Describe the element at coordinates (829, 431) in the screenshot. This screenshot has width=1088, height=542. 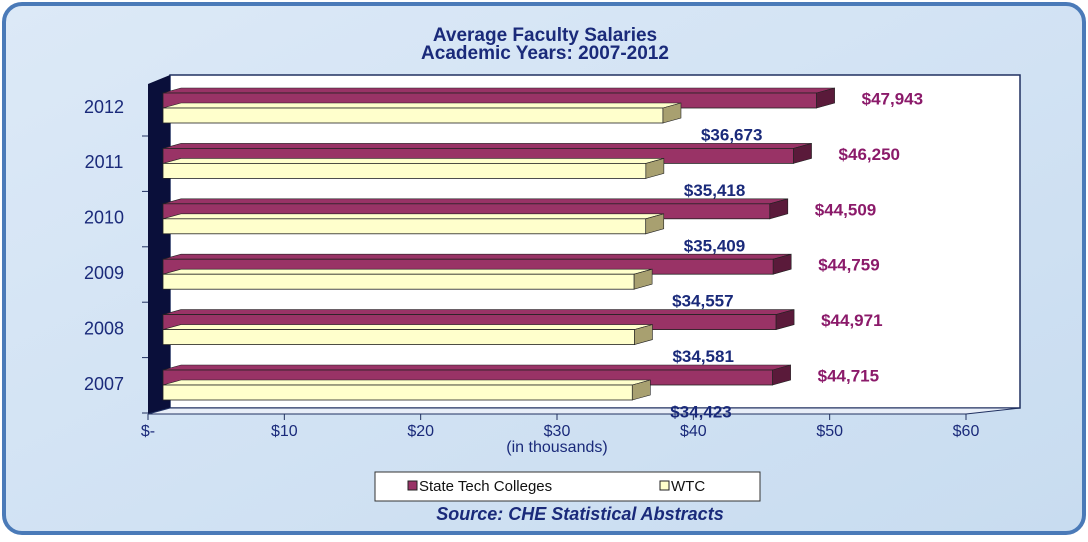
I see `x-tick-label: $50` at that location.